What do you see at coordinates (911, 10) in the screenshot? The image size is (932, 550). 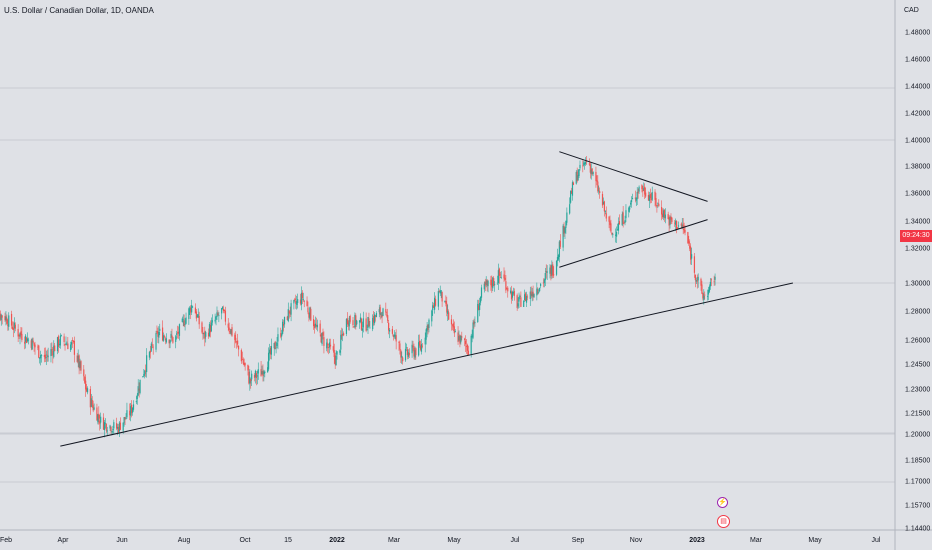 I see `currency-label: CAD` at bounding box center [911, 10].